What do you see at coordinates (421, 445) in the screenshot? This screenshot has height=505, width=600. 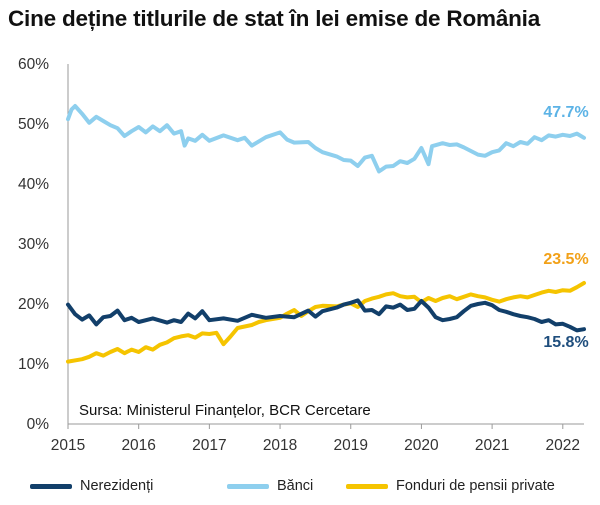 I see `x-tick-label: 2020` at bounding box center [421, 445].